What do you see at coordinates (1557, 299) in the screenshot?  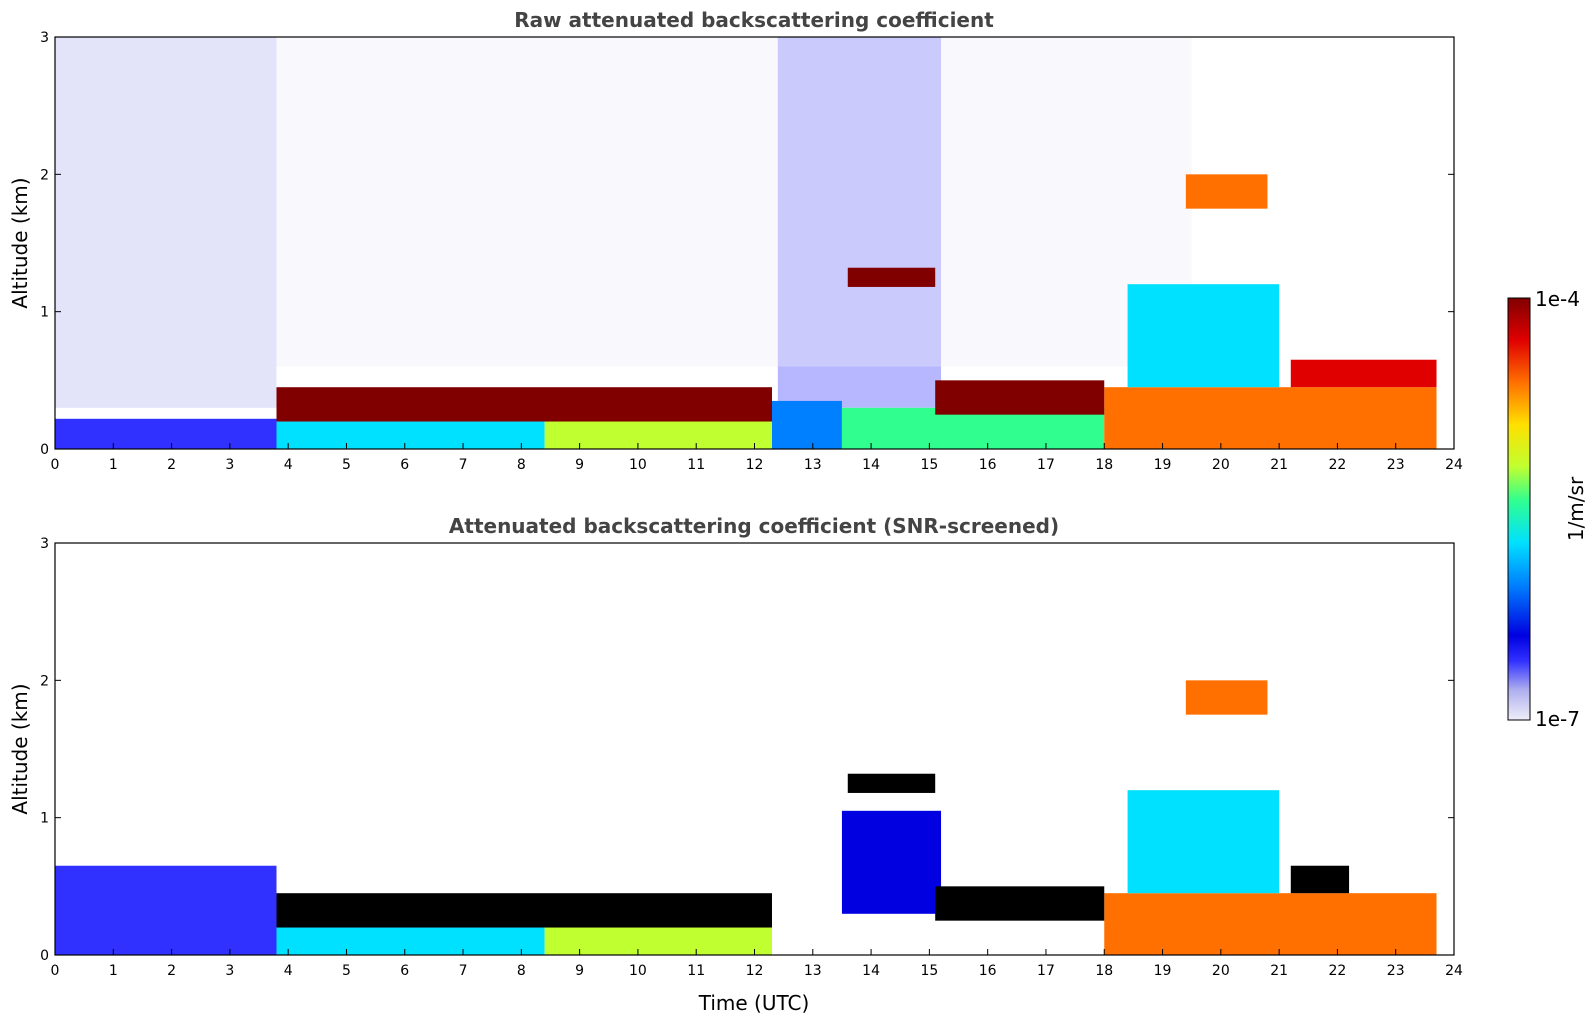 I see `colorbar-max-label: 1e-4` at bounding box center [1557, 299].